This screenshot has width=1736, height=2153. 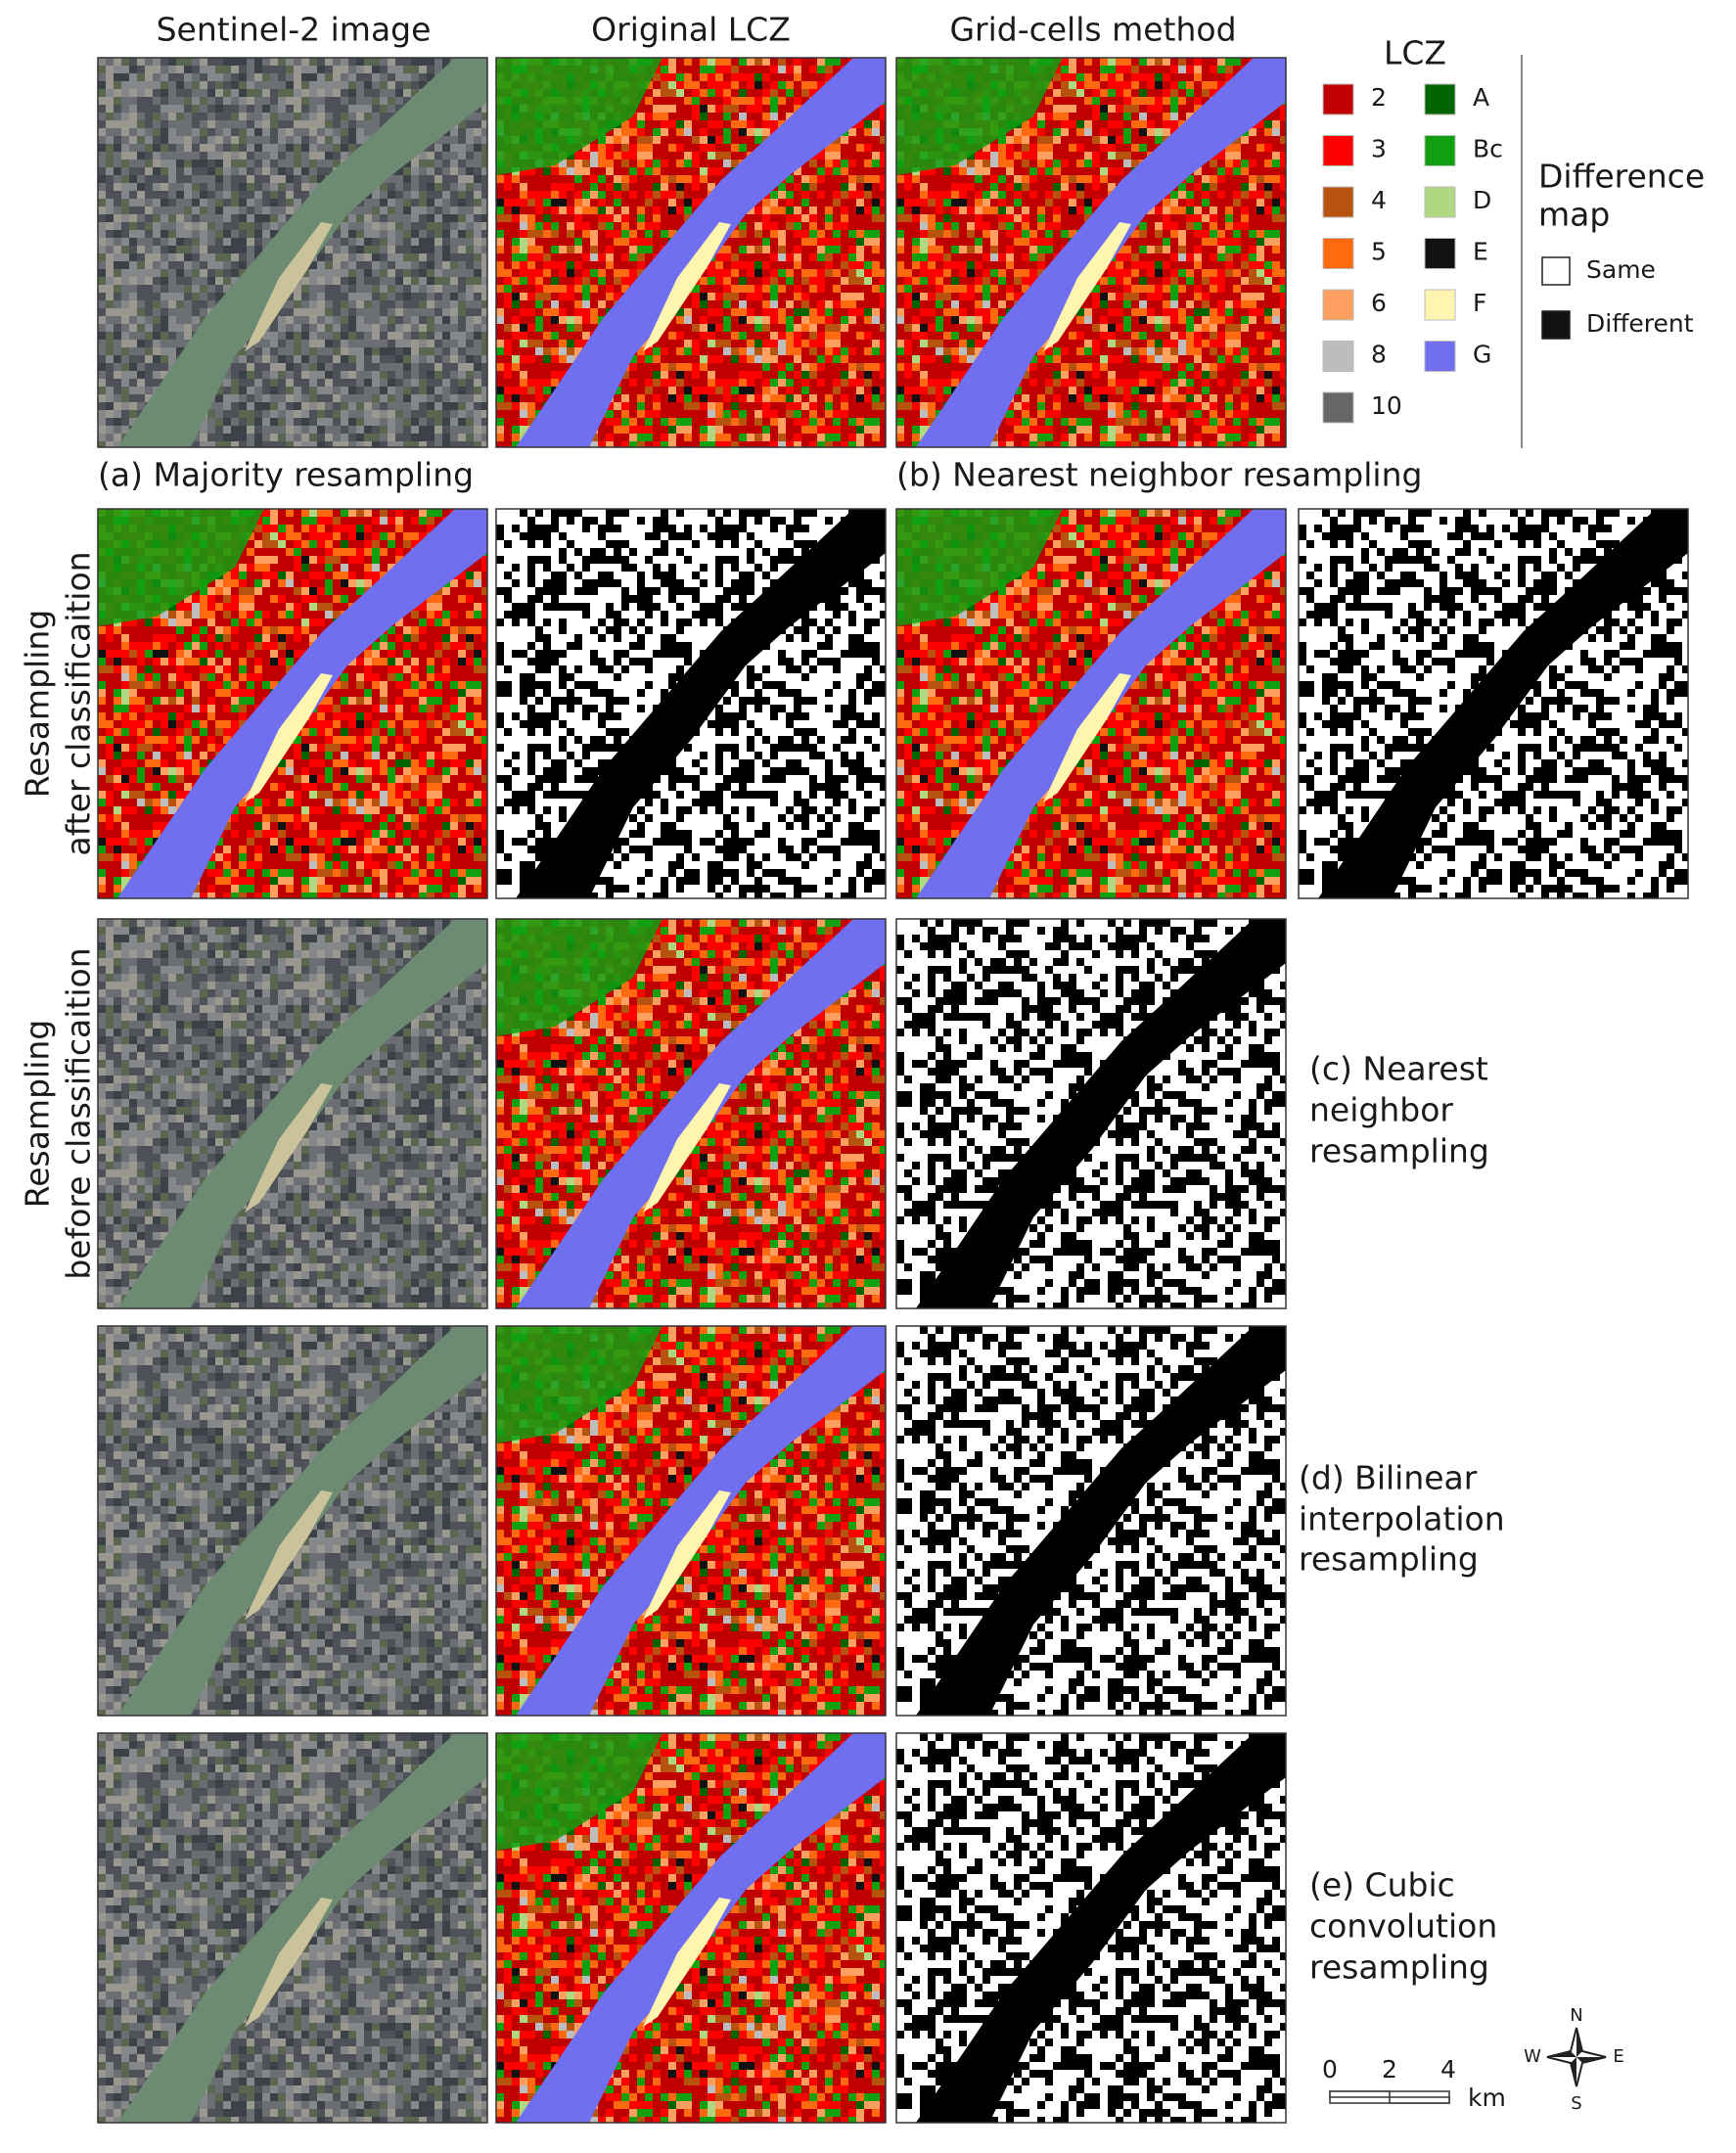 I want to click on legend-label: G, so click(x=1482, y=355).